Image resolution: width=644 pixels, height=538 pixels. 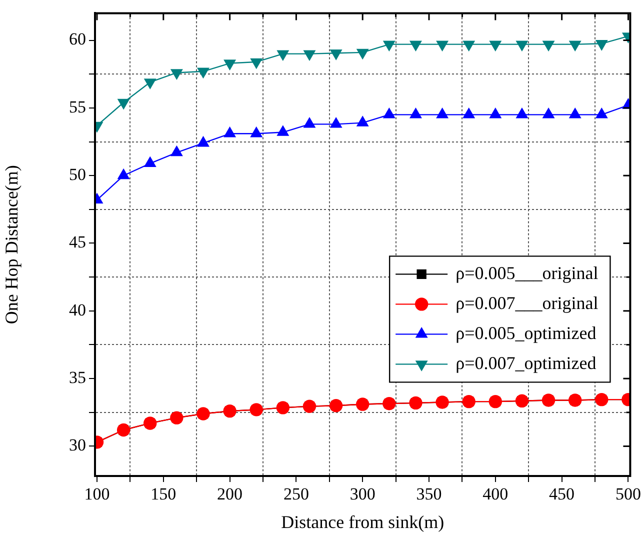 What do you see at coordinates (77, 445) in the screenshot?
I see `y-tick-label: 30` at bounding box center [77, 445].